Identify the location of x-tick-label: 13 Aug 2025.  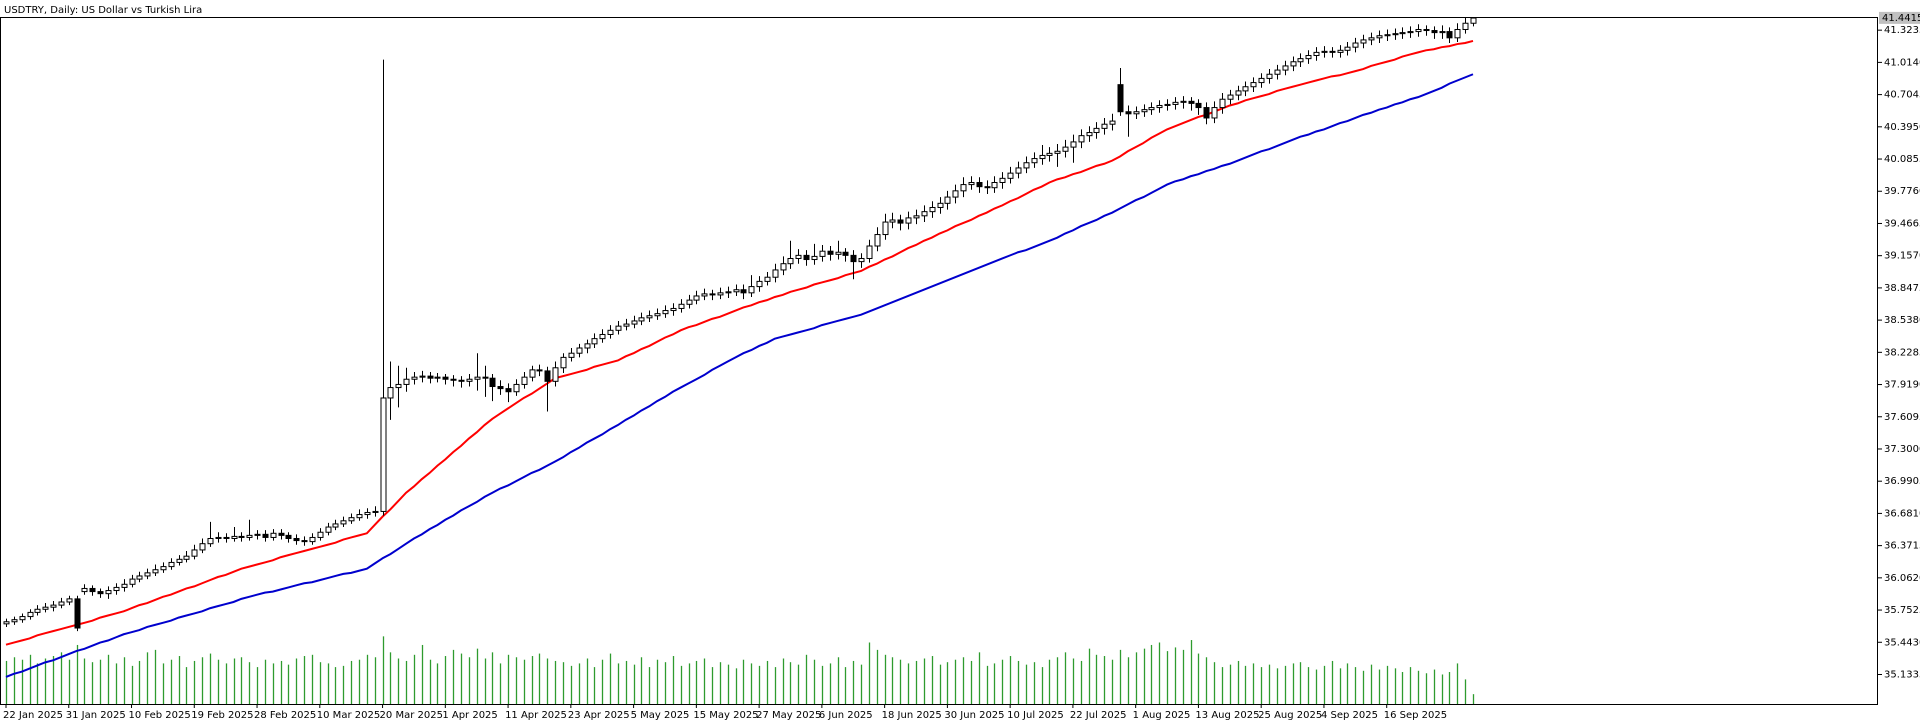
(1227, 715).